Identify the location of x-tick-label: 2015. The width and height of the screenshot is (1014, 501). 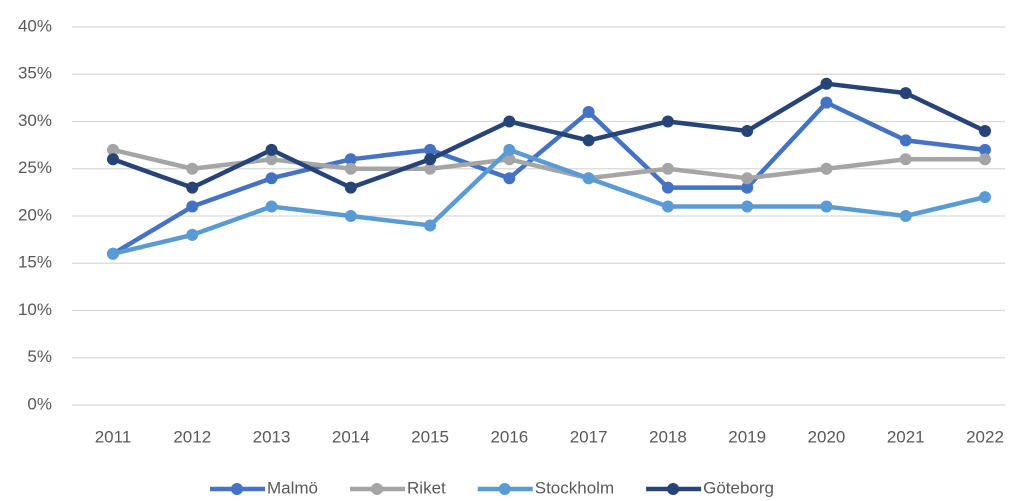
(430, 436).